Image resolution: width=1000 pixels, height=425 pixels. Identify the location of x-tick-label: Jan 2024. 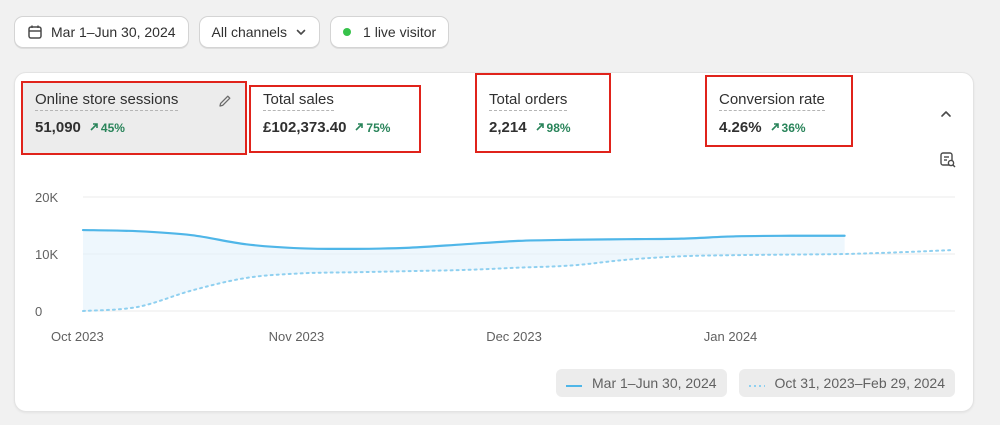
(731, 336).